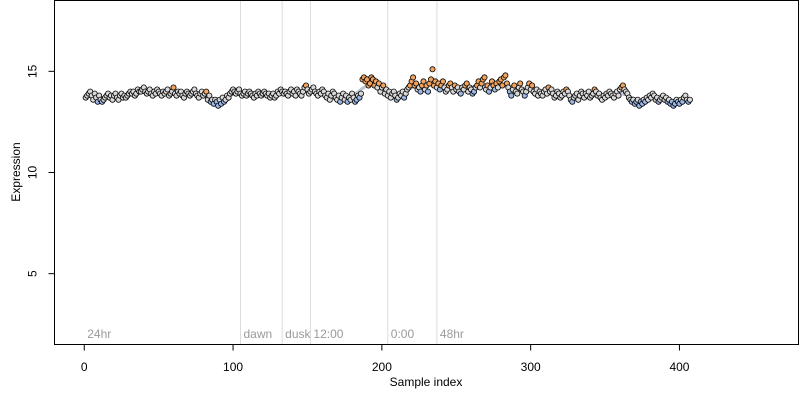 The image size is (800, 400). I want to click on x-tick-label: 100, so click(233, 367).